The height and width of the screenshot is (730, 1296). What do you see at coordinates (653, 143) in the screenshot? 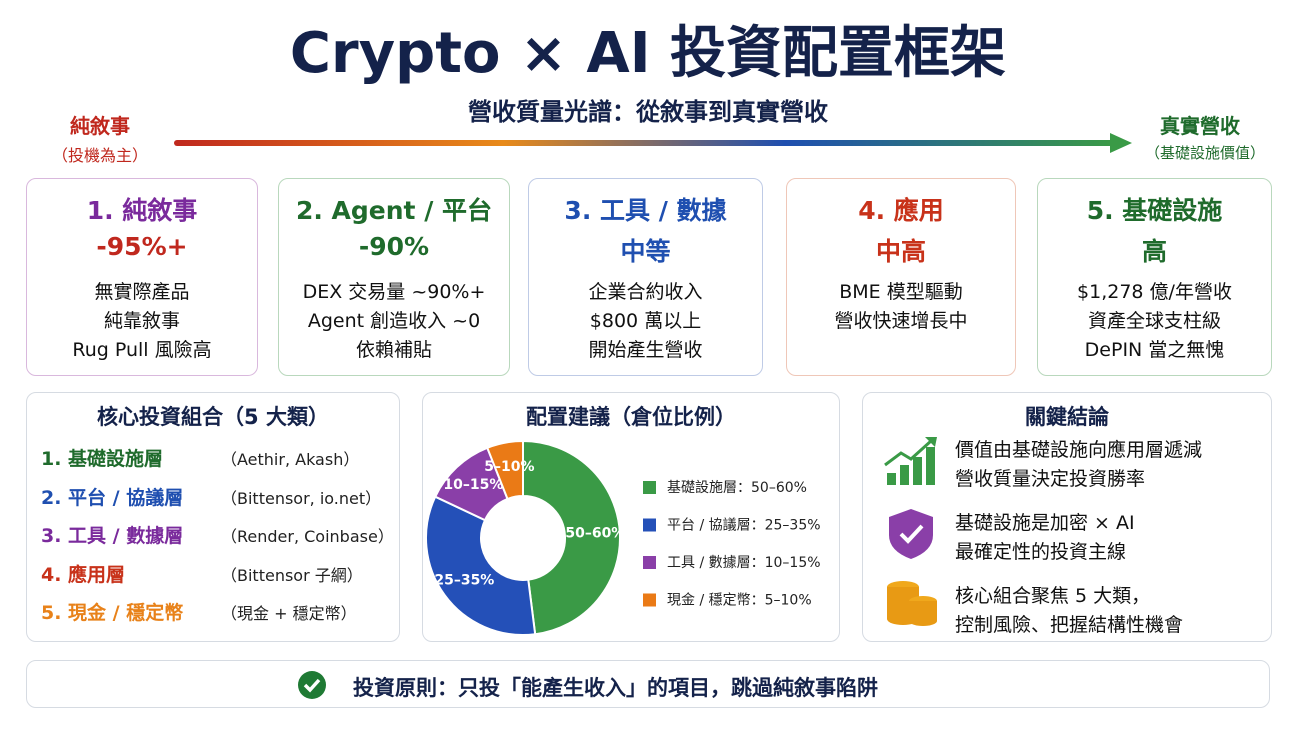
I see `spectrum-arrow` at bounding box center [653, 143].